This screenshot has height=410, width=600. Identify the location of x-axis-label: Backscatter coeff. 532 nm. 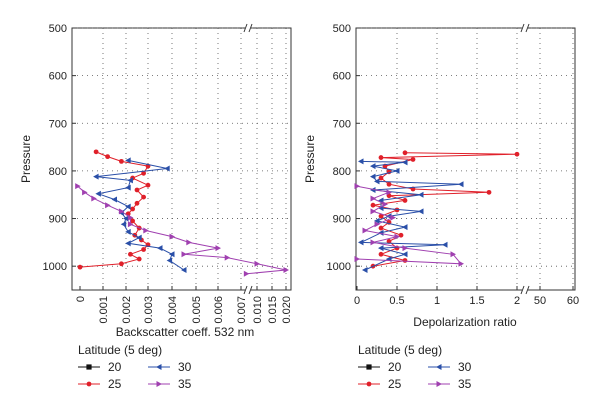
(185, 332).